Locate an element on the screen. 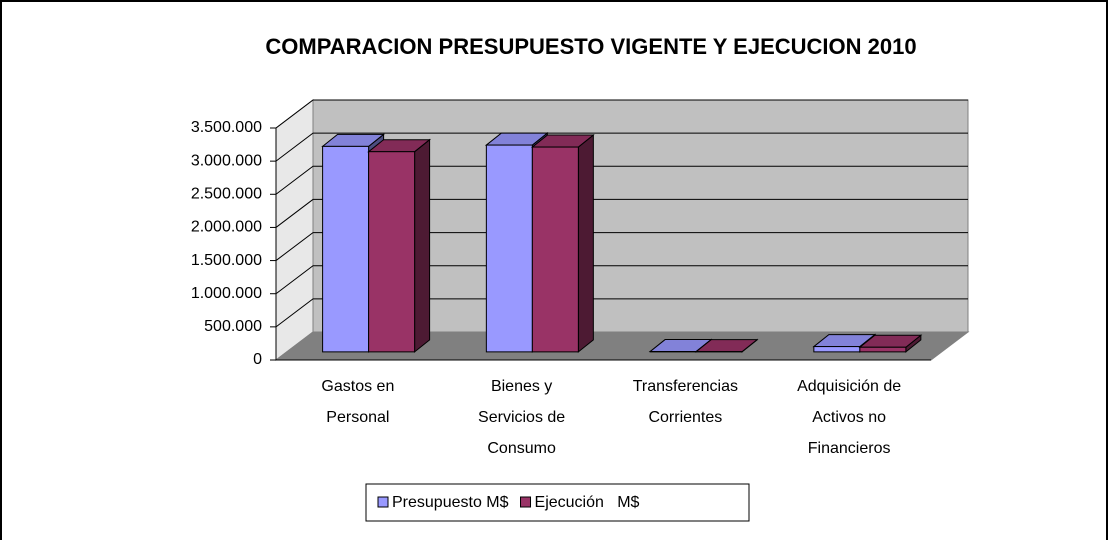 This screenshot has width=1108, height=540. side-wall is located at coordinates (294, 230).